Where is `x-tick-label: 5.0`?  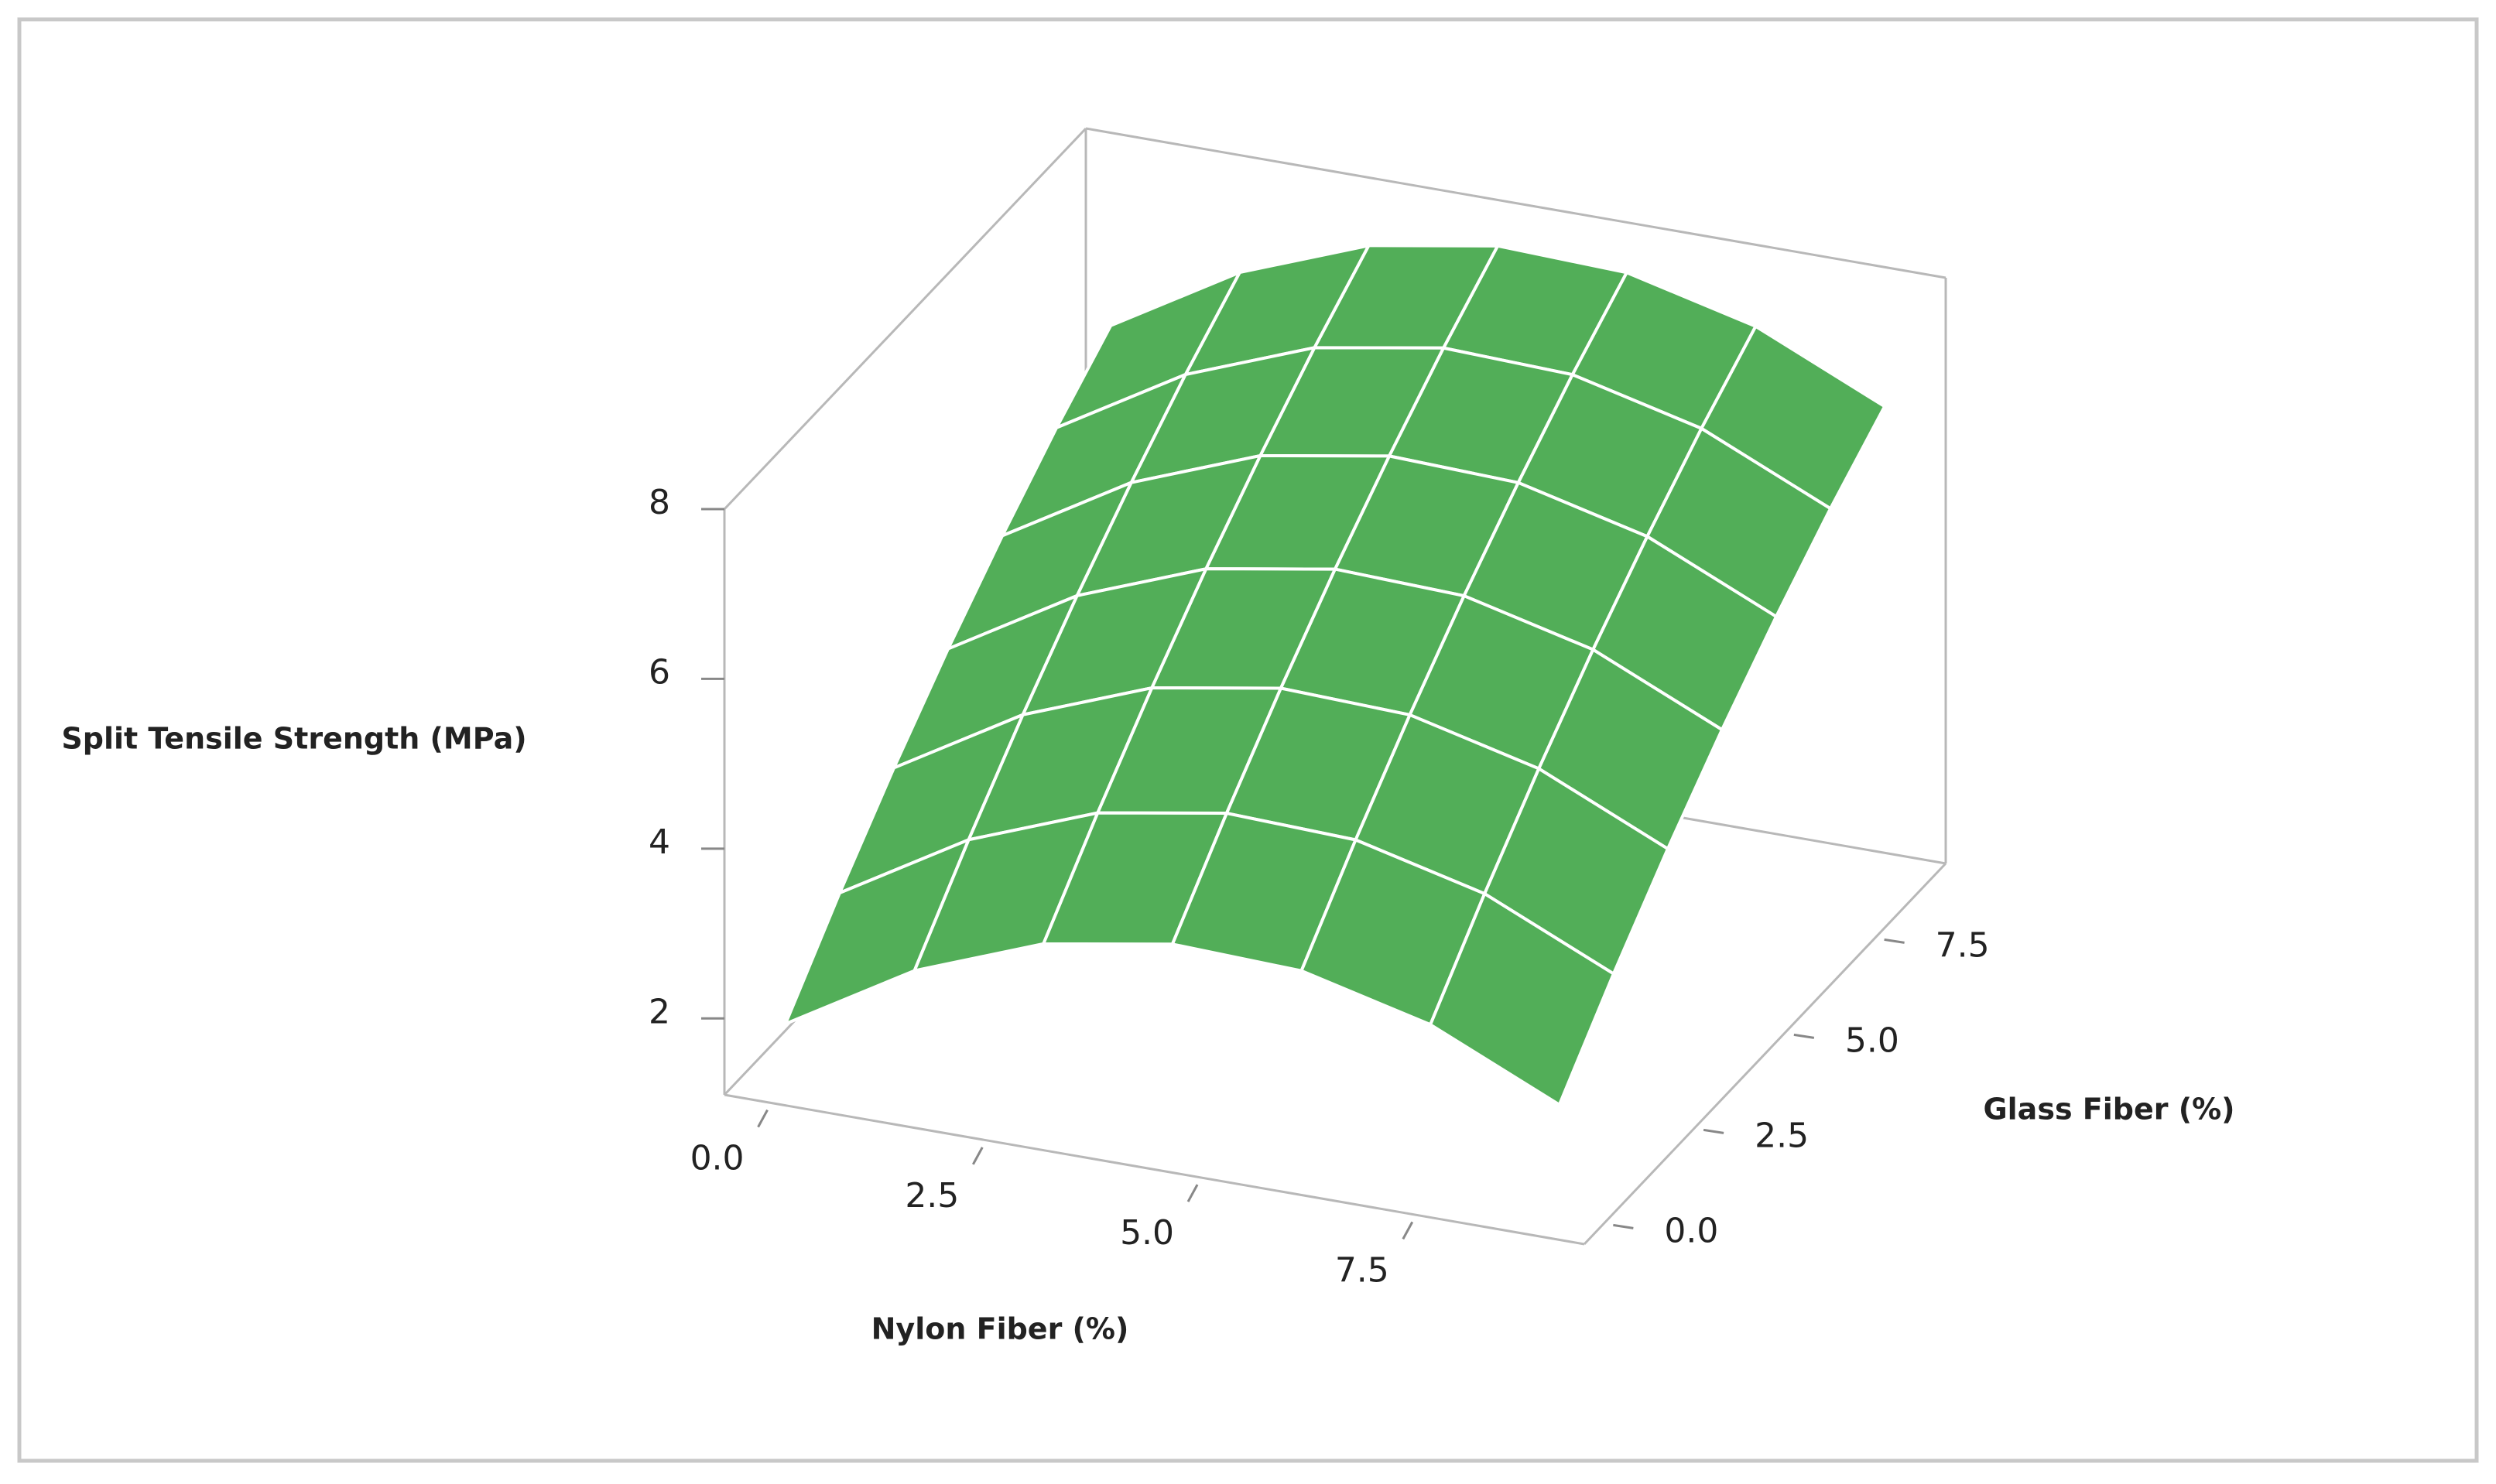
x-tick-label: 5.0 is located at coordinates (1147, 1233).